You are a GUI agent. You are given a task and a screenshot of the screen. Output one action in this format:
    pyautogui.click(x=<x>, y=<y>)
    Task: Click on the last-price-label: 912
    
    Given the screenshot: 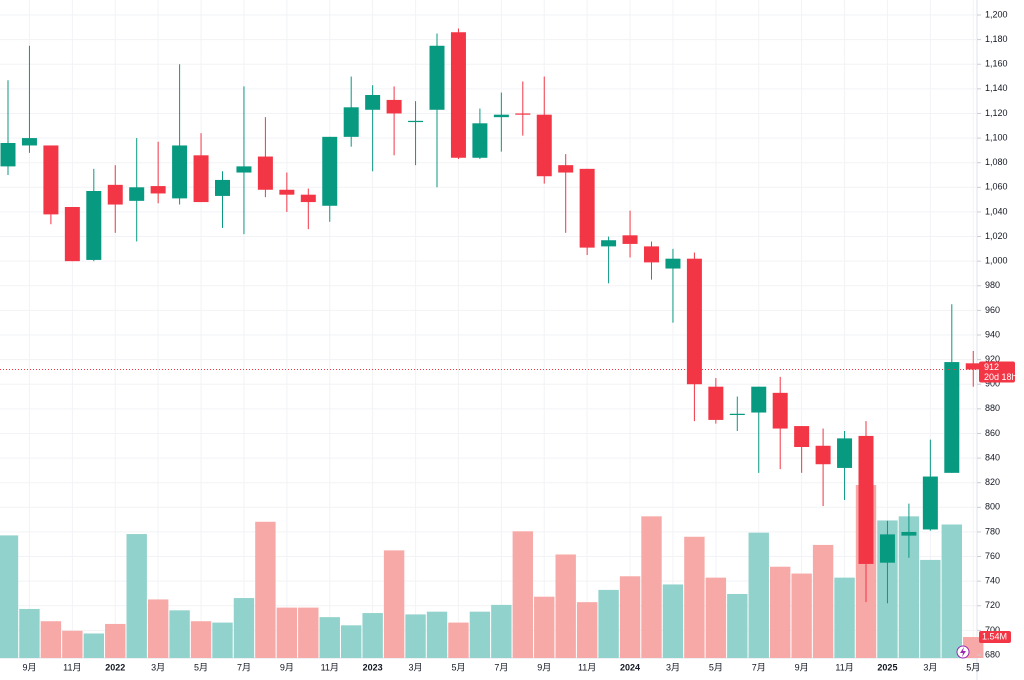 What is the action you would take?
    pyautogui.click(x=991, y=367)
    